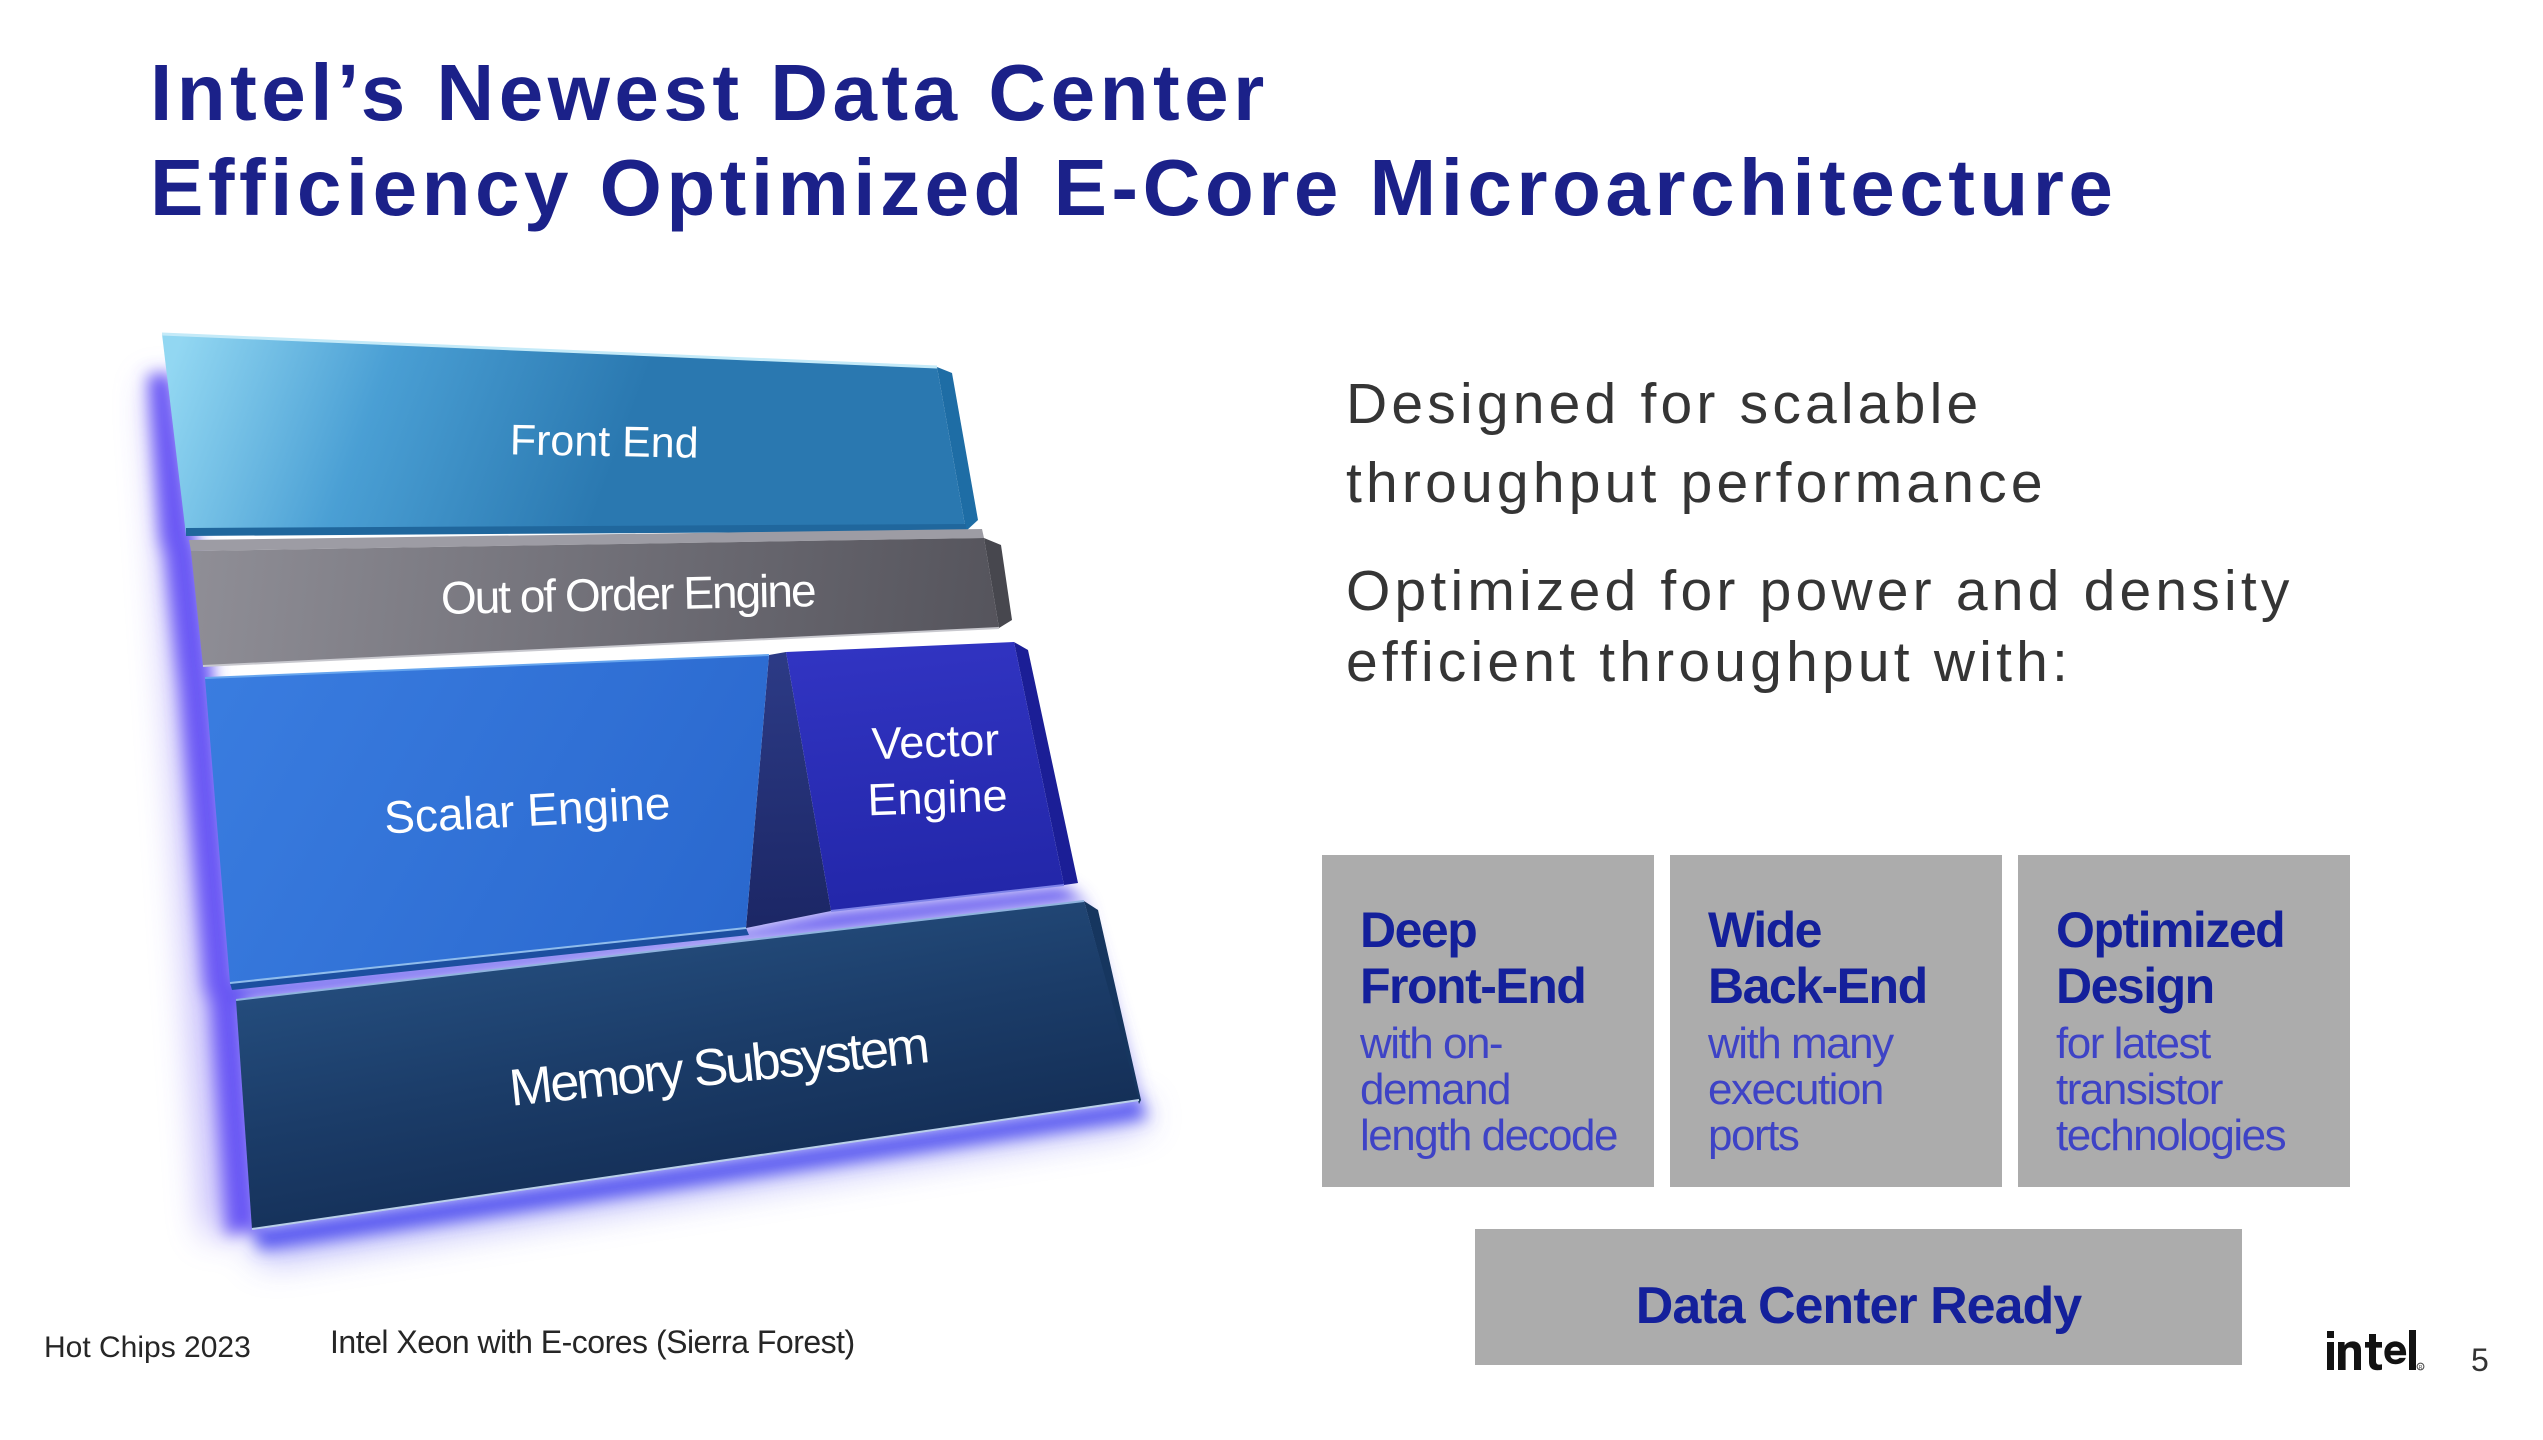 The image size is (2543, 1440). Describe the element at coordinates (2421, 1368) in the screenshot. I see `svg-text: R` at that location.